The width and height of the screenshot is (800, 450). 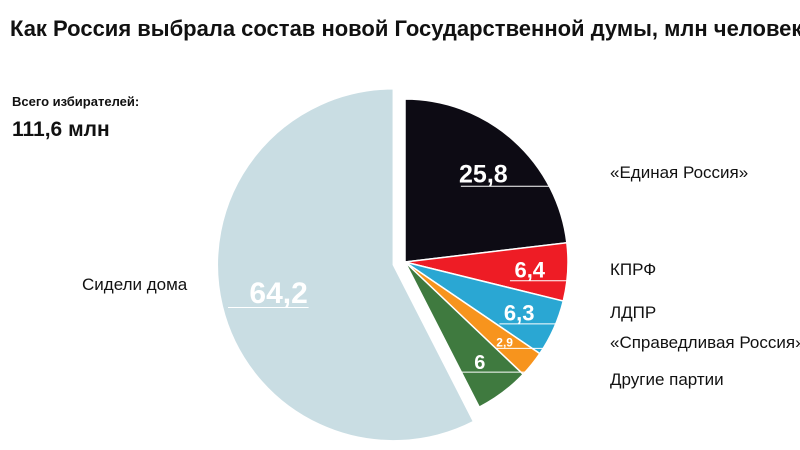 I want to click on slice-value-label-4: 6, so click(x=479, y=363).